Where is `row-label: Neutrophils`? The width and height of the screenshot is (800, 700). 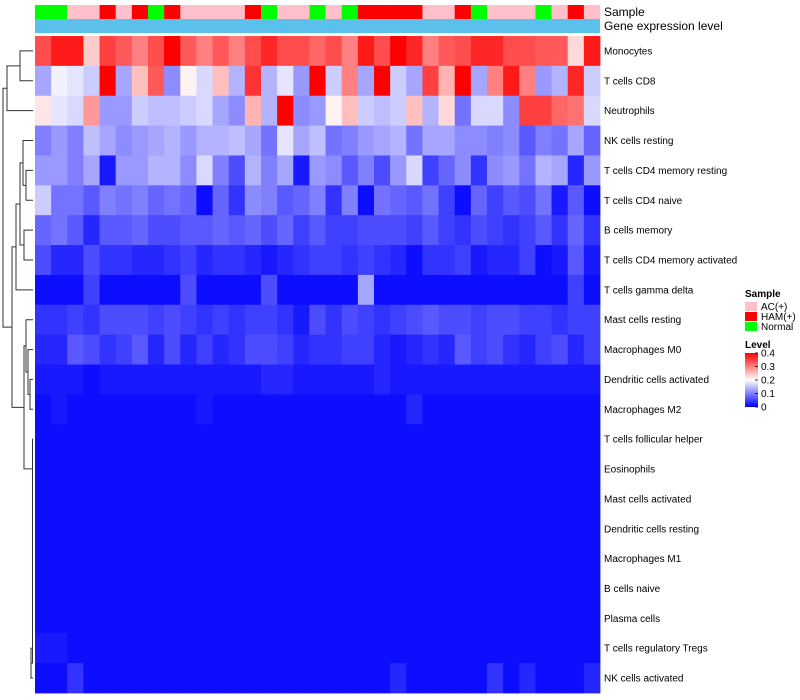
row-label: Neutrophils is located at coordinates (629, 111).